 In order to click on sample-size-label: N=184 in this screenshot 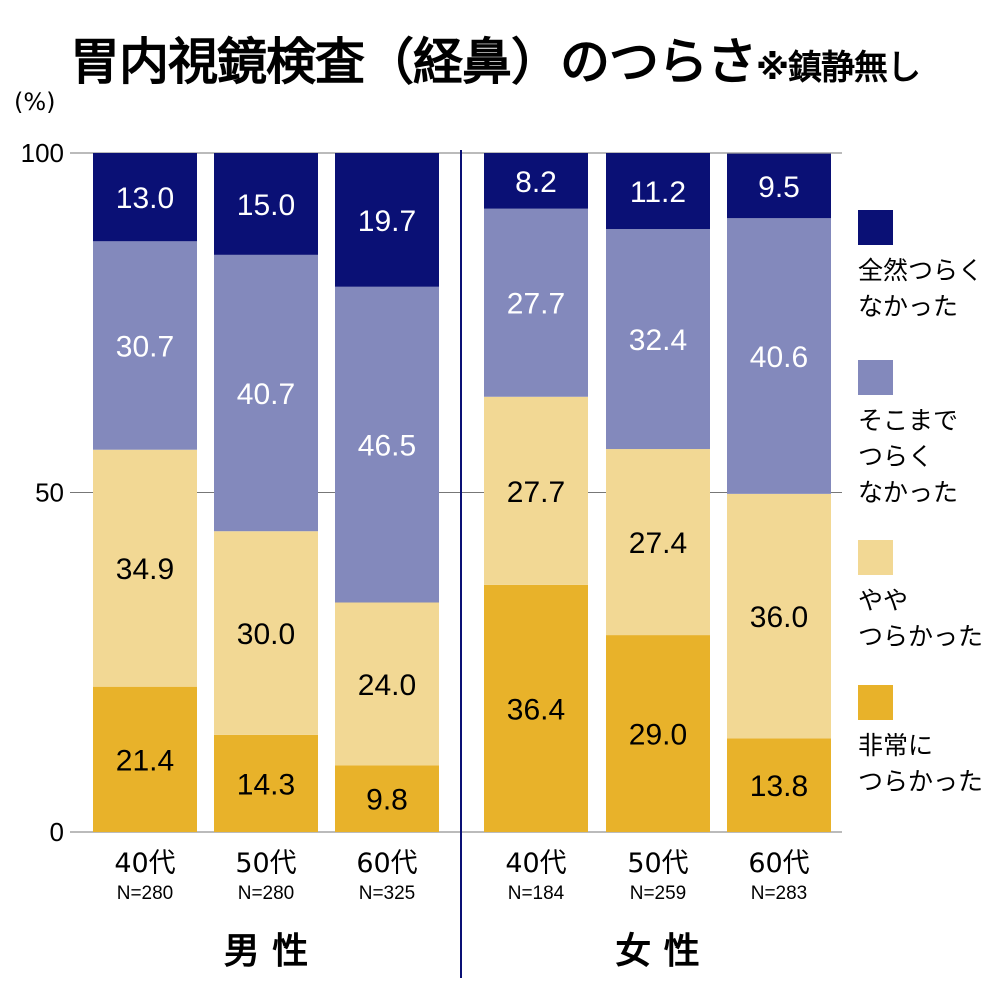, I will do `click(536, 893)`.